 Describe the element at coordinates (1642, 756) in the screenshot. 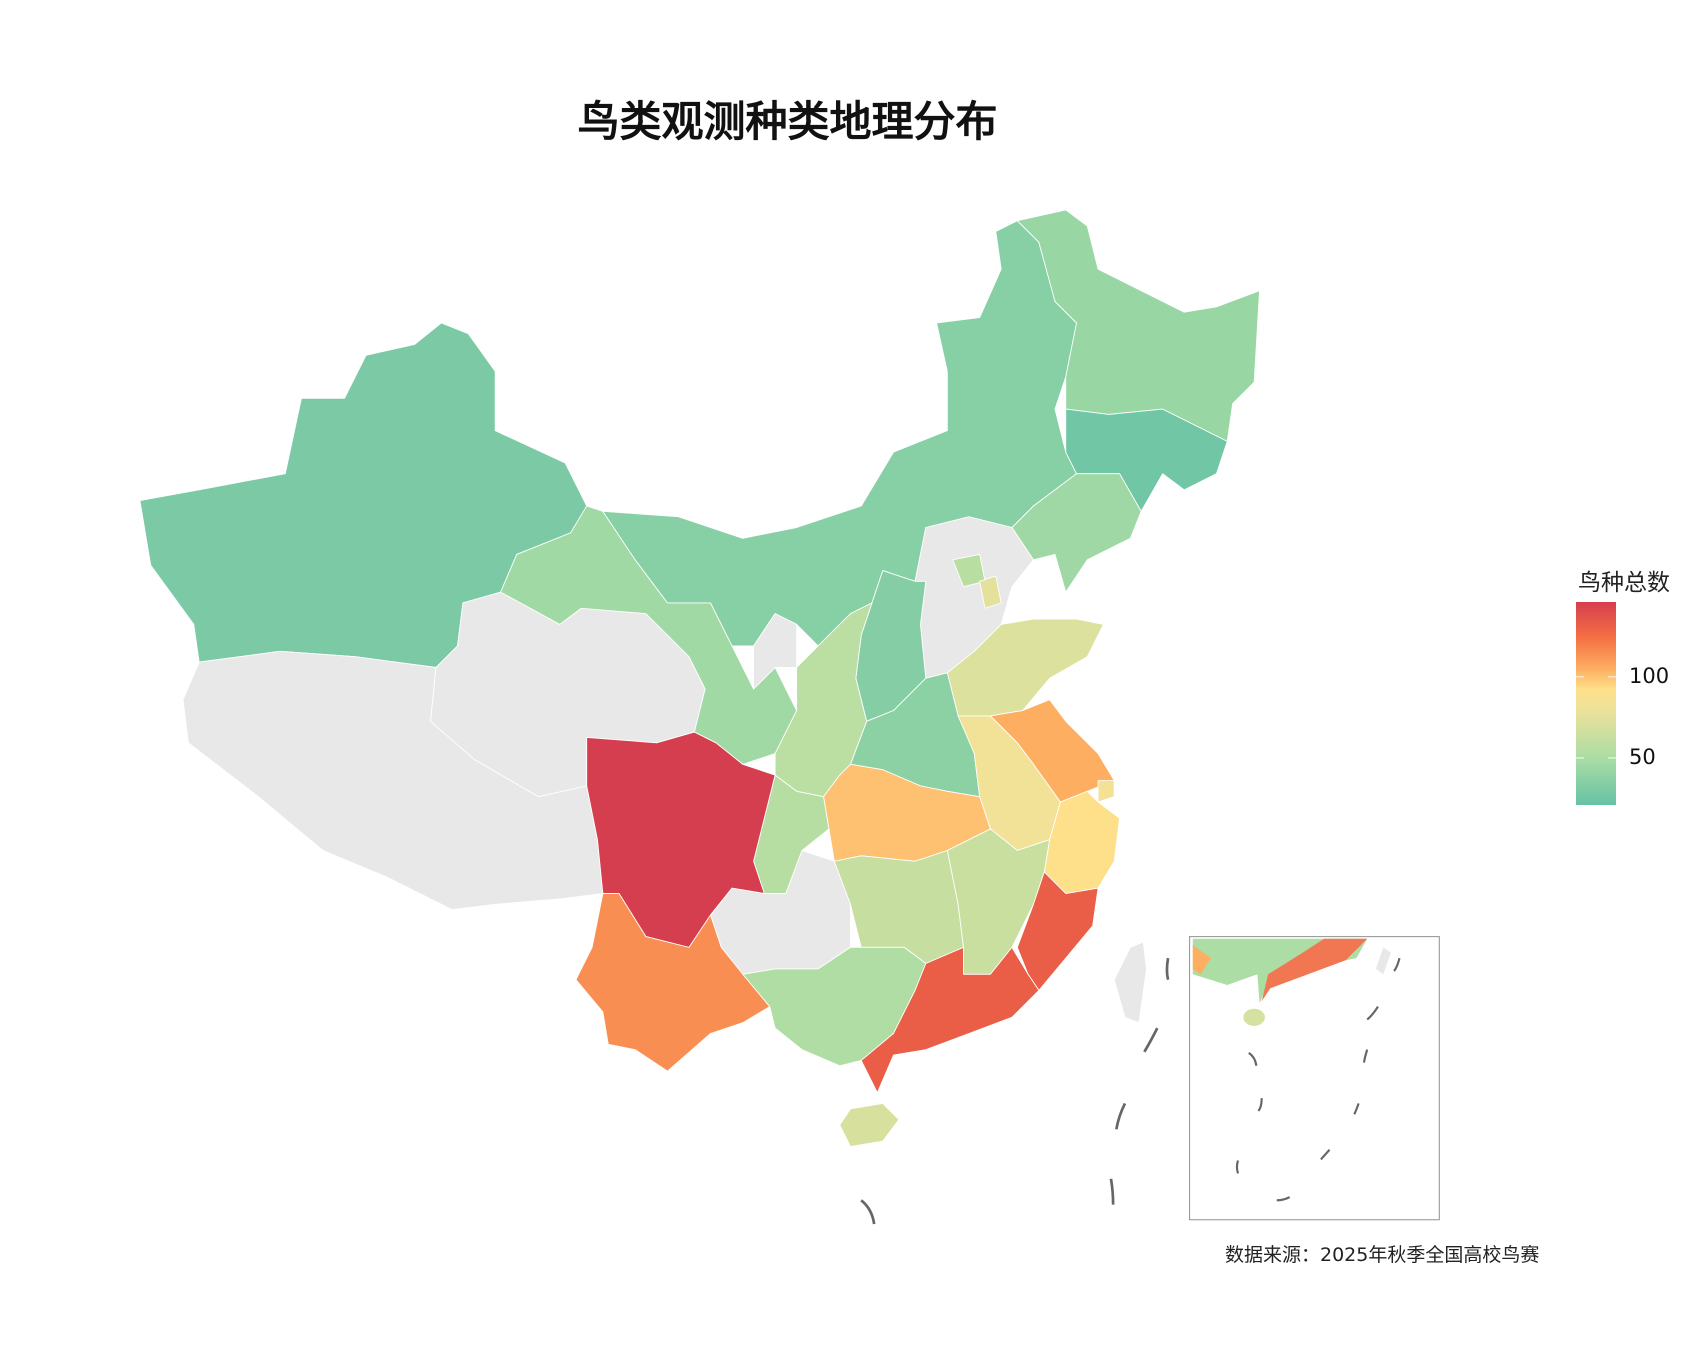

I see `legend-tick-50: 50` at that location.